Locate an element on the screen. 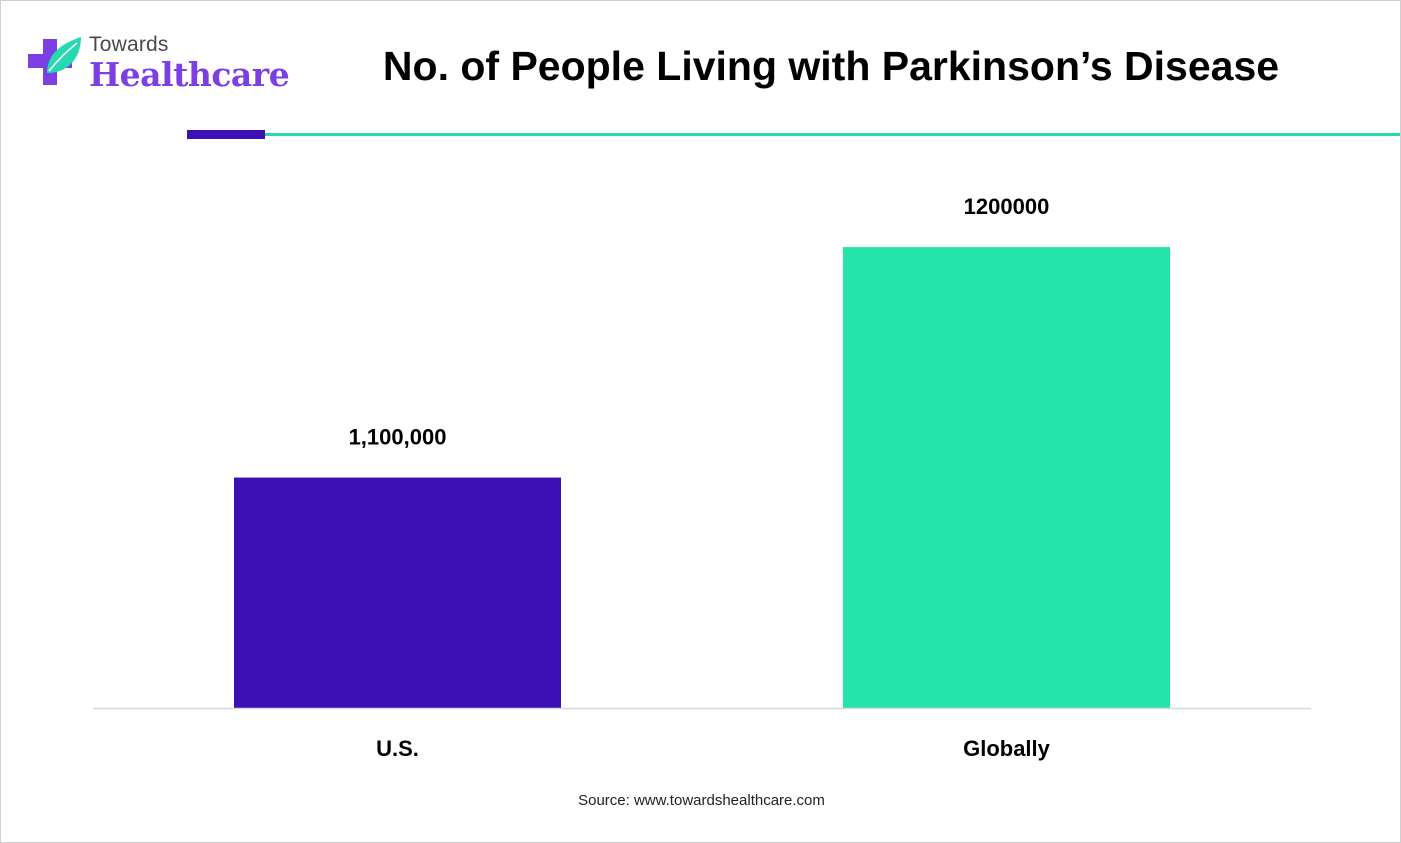 The image size is (1401, 843). source-note: Source: www.towardshealthcare.com is located at coordinates (701, 800).